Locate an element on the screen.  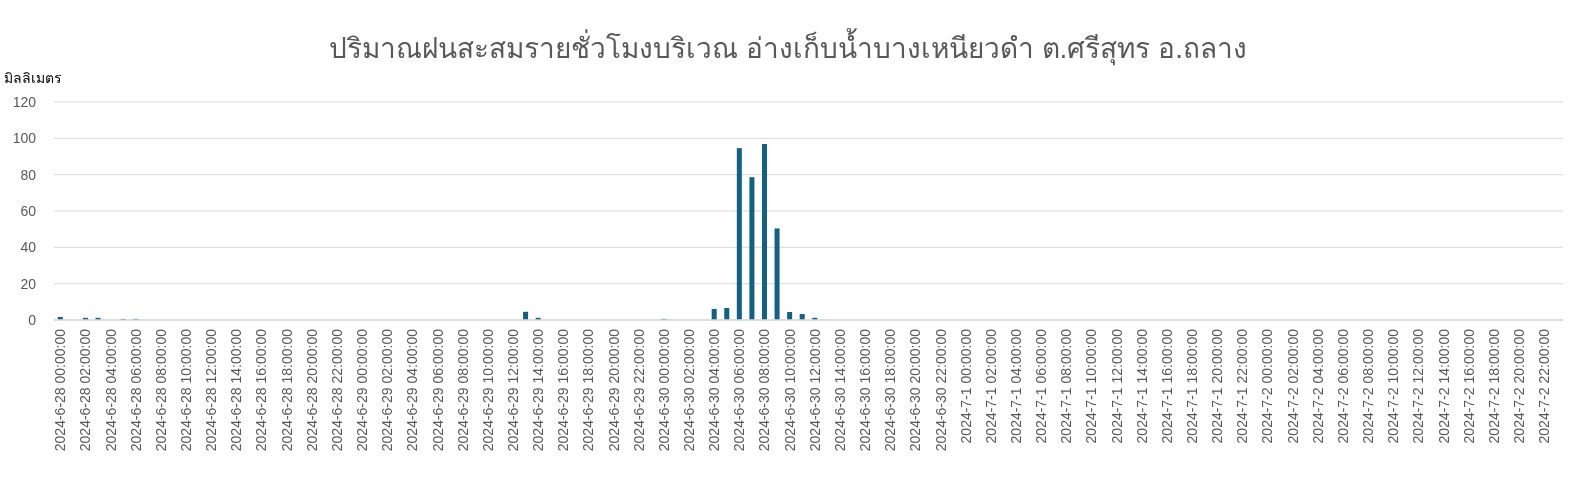
y-tick-label: 60 is located at coordinates (28, 211).